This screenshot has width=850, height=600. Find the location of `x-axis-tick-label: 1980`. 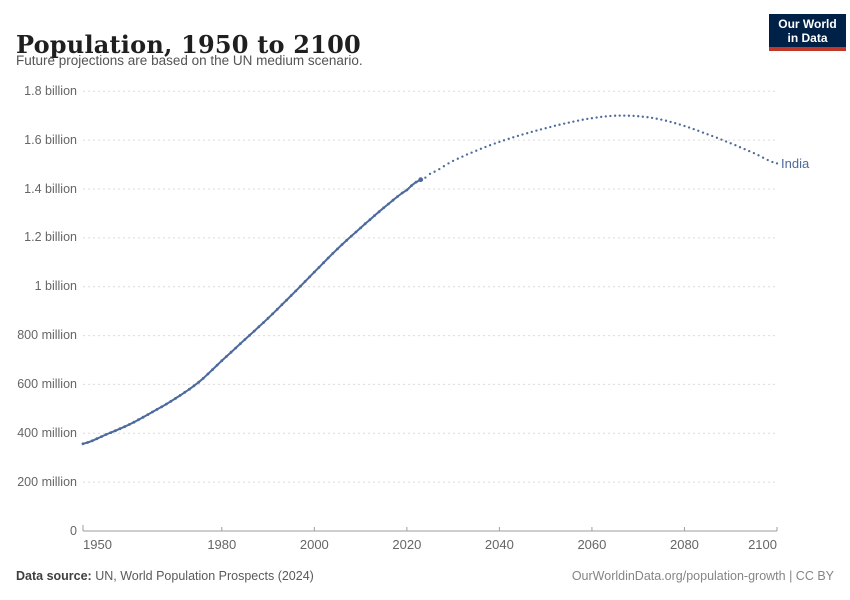

x-axis-tick-label: 1980 is located at coordinates (222, 544).